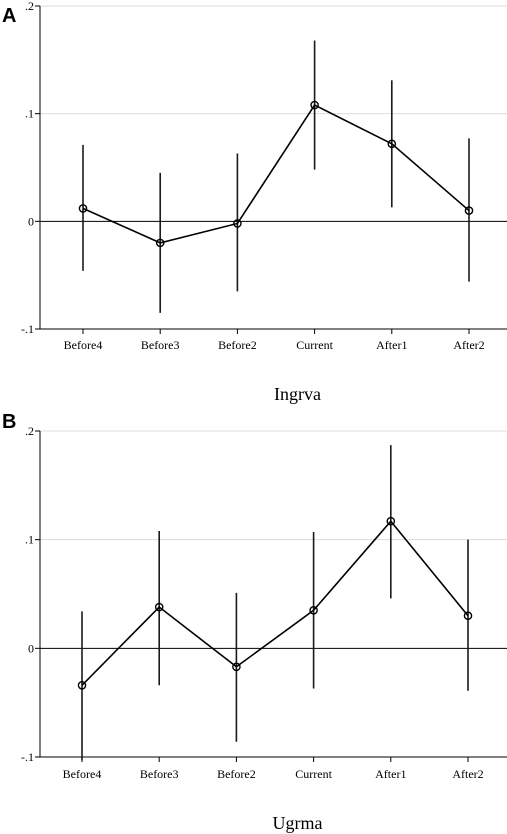 The width and height of the screenshot is (507, 834). What do you see at coordinates (160, 345) in the screenshot?
I see `panel-a-x-tick-label: Before3` at bounding box center [160, 345].